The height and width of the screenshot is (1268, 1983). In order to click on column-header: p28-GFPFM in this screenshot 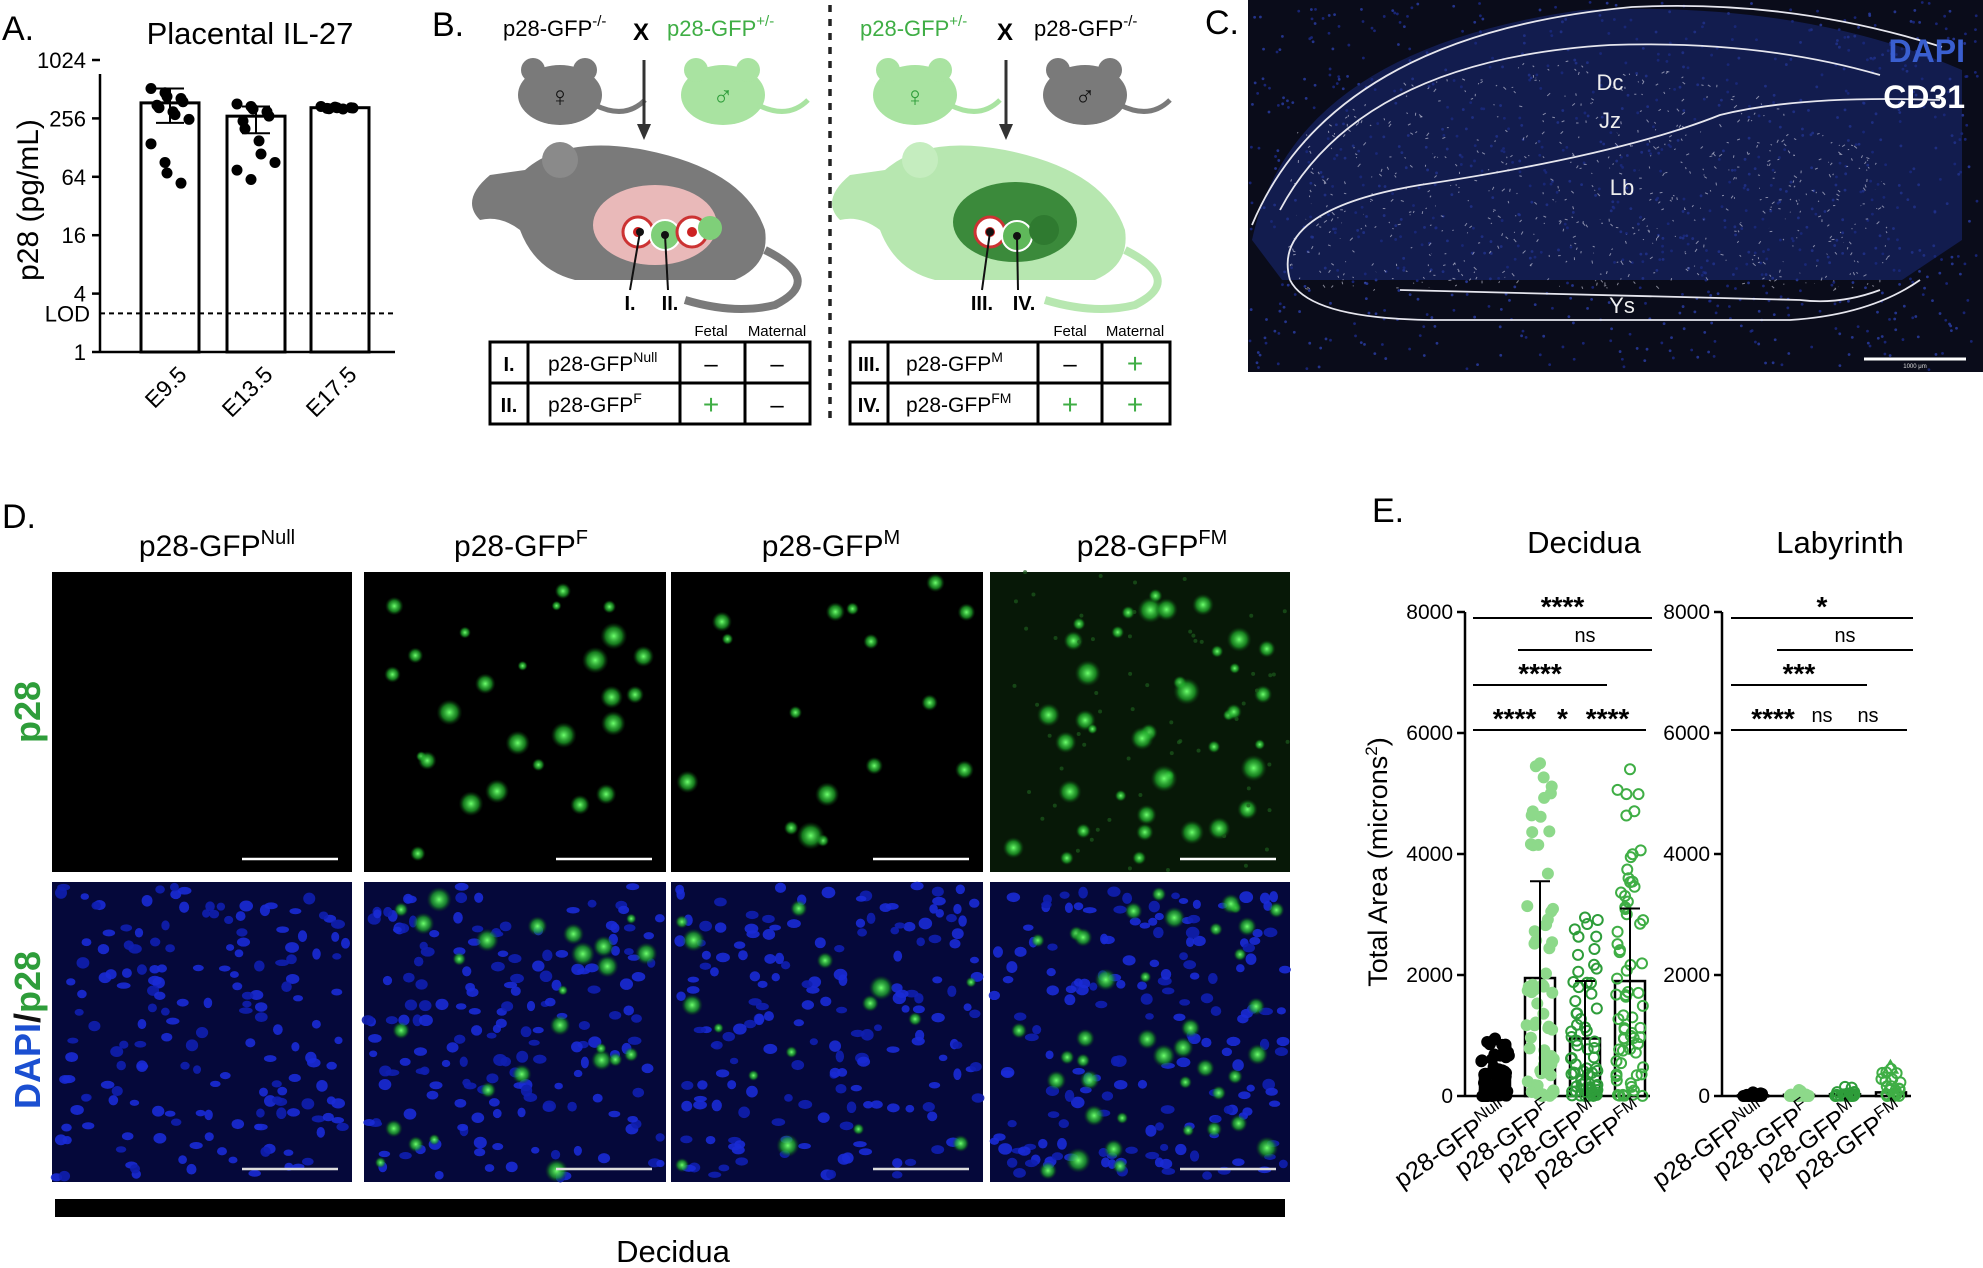, I will do `click(1152, 545)`.